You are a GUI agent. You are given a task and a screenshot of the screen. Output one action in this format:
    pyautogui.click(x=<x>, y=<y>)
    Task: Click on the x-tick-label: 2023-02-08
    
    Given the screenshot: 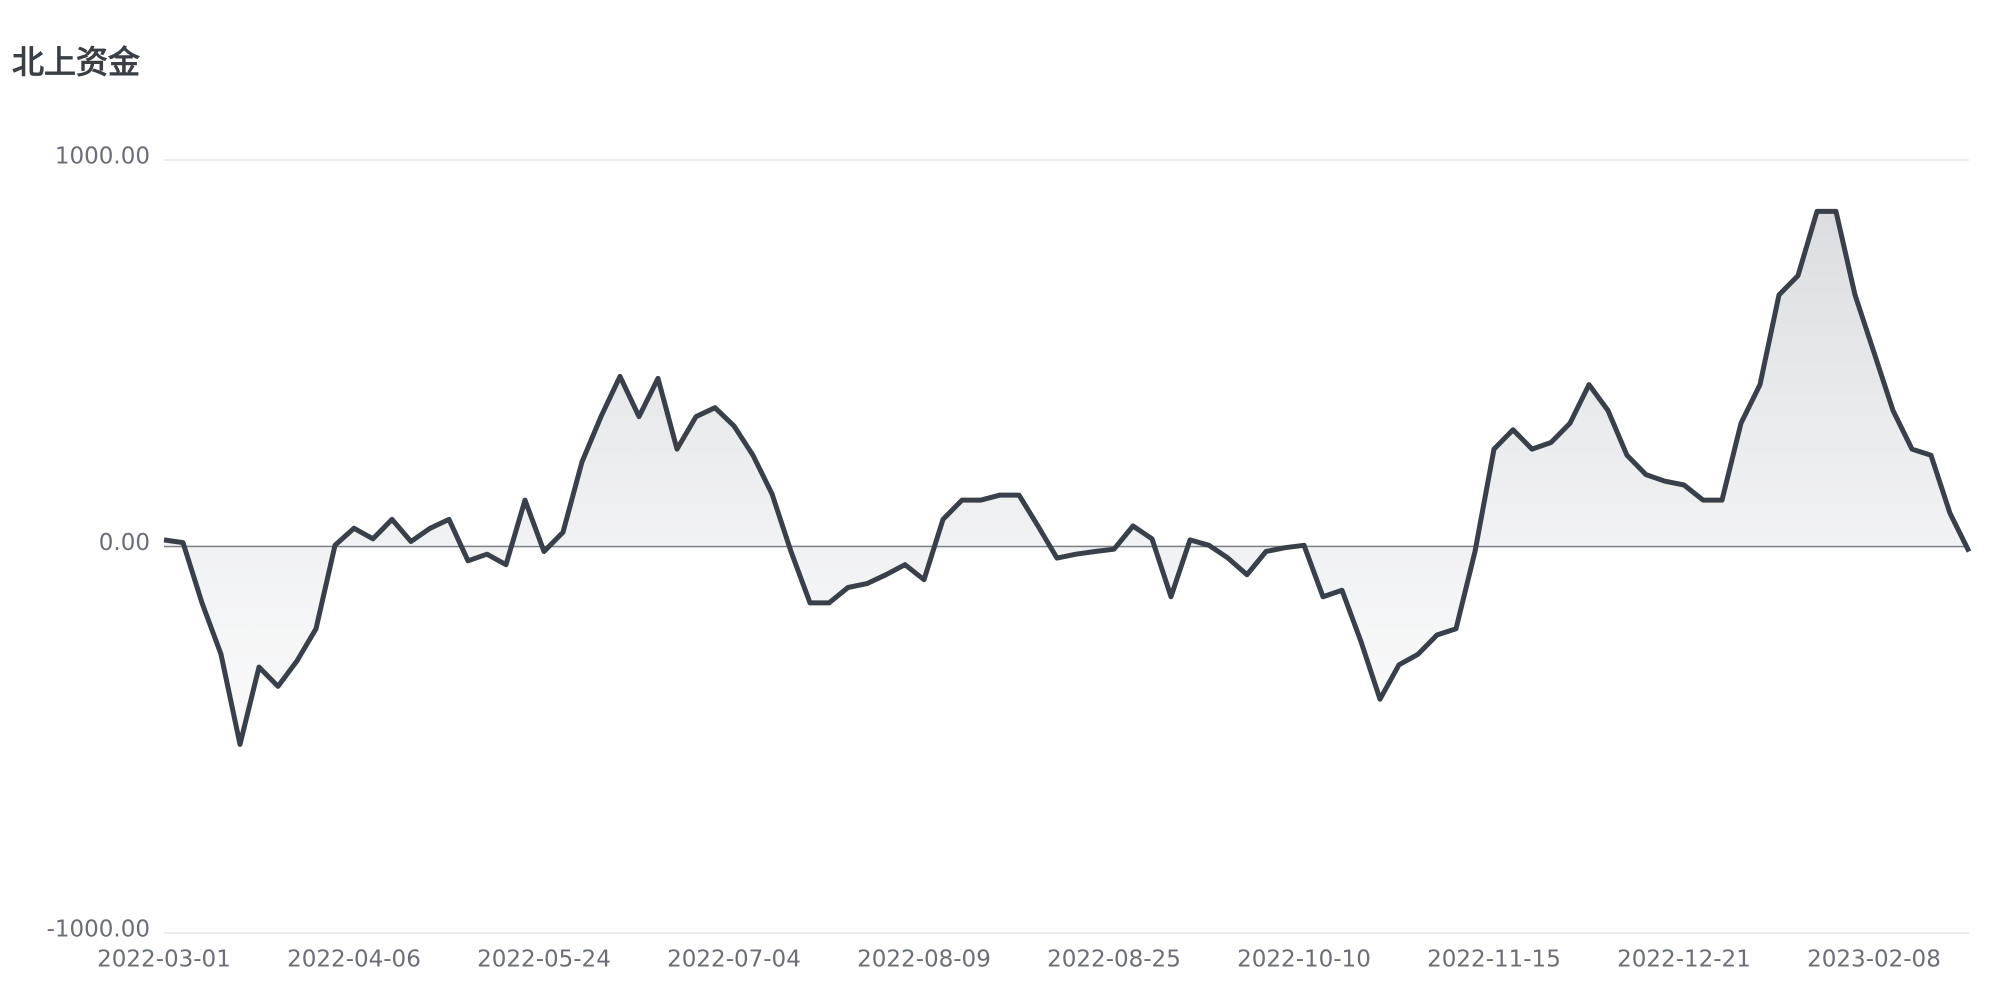 What is the action you would take?
    pyautogui.click(x=1874, y=960)
    